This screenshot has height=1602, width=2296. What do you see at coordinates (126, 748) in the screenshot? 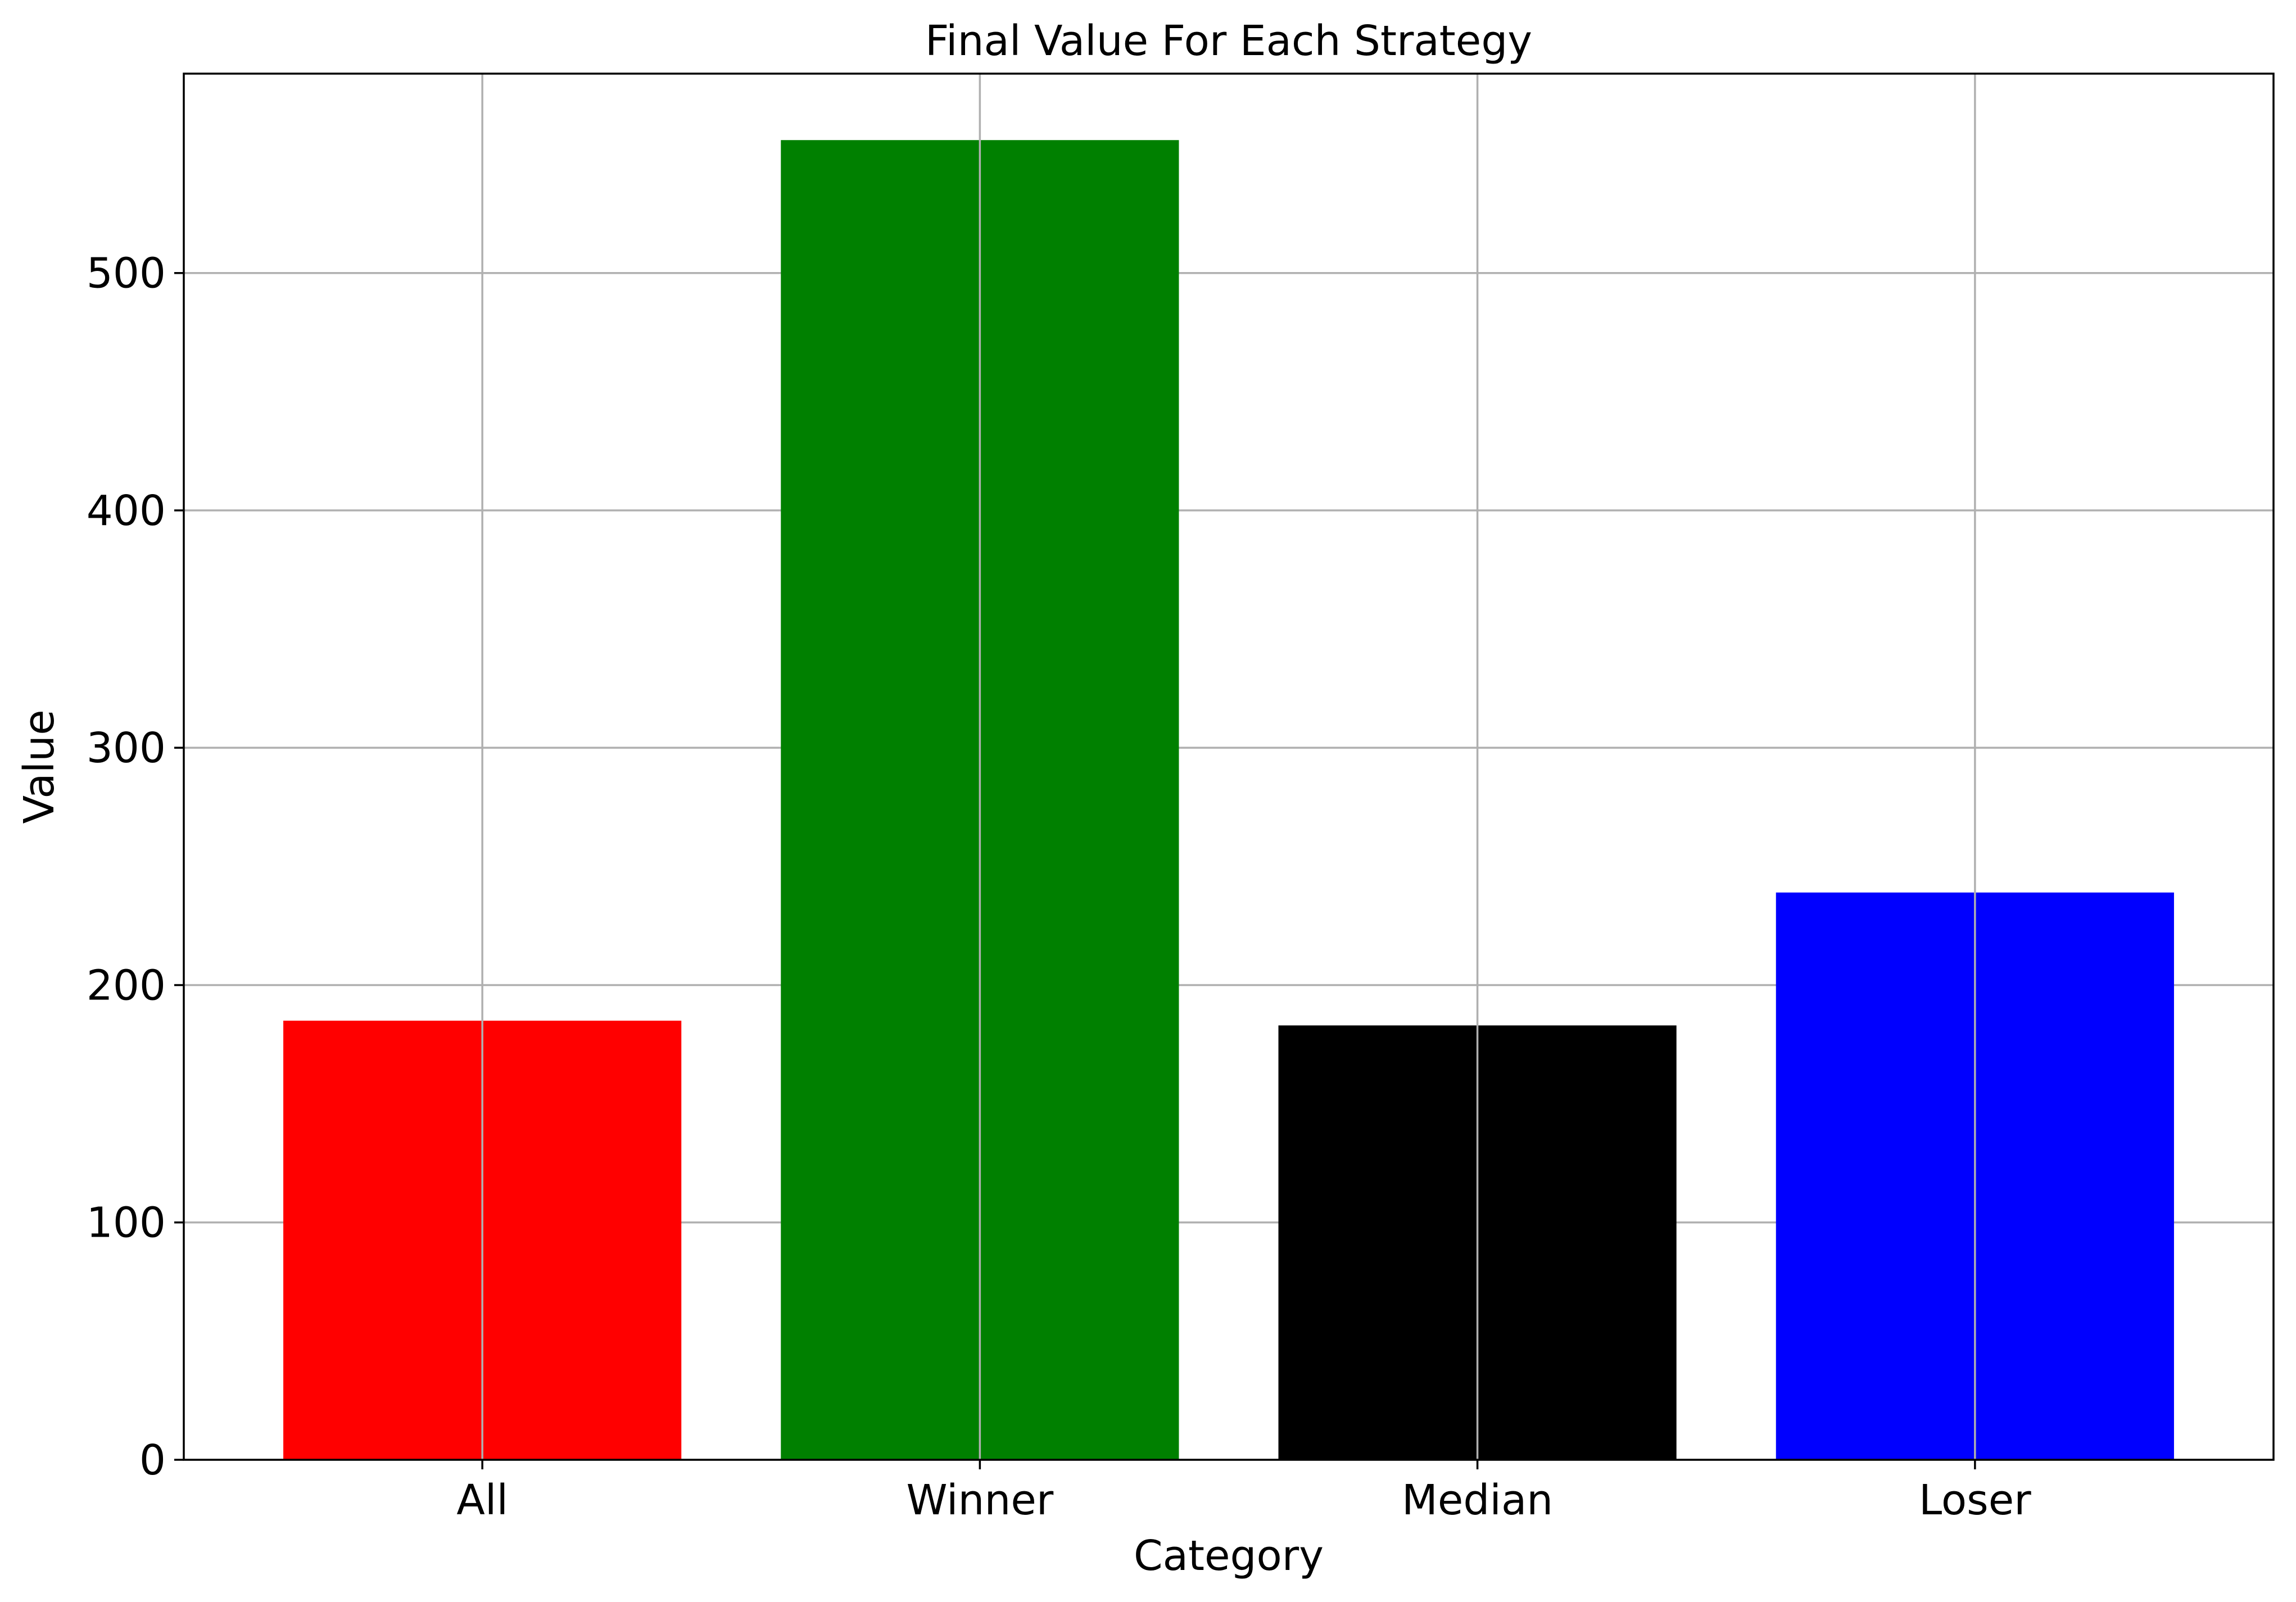
I see `y-tick-label: 300` at bounding box center [126, 748].